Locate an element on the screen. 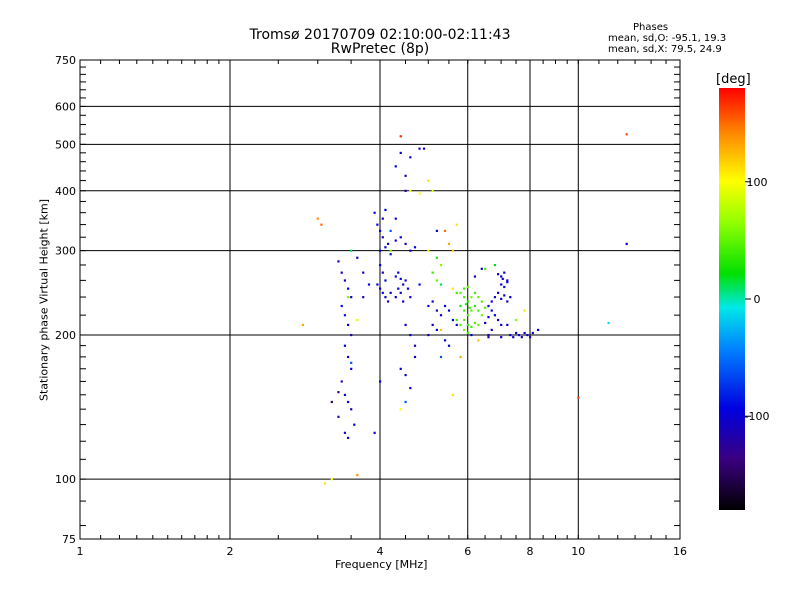 The image size is (800, 600). y-tick-label: 500 is located at coordinates (65, 144).